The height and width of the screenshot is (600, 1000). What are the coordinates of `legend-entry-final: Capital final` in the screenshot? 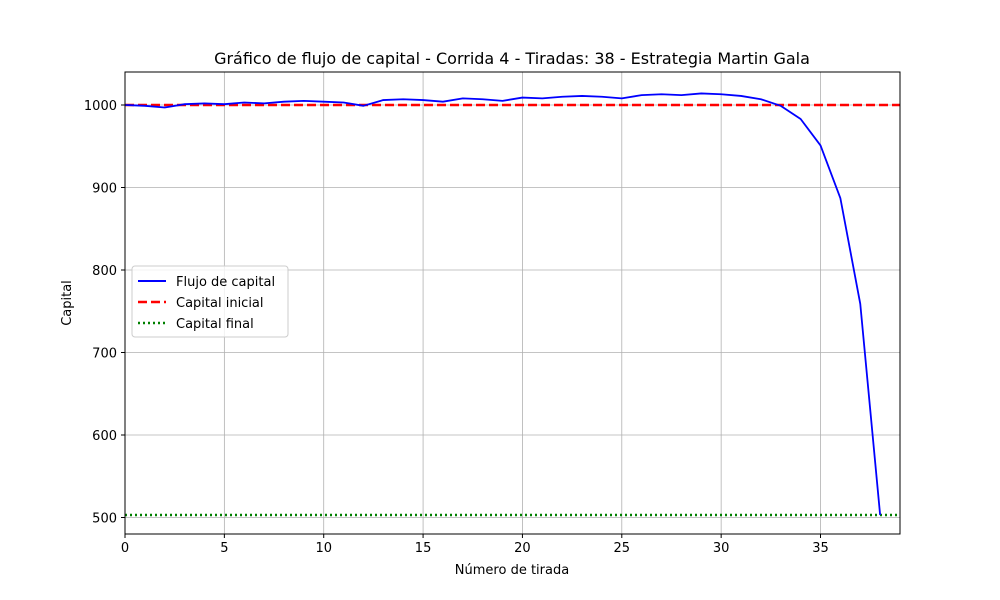 It's located at (215, 324).